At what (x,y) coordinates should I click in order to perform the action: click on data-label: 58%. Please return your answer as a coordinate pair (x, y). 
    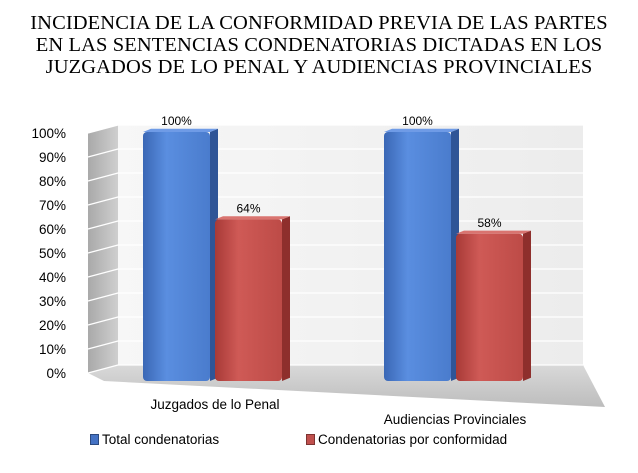
    Looking at the image, I should click on (489, 223).